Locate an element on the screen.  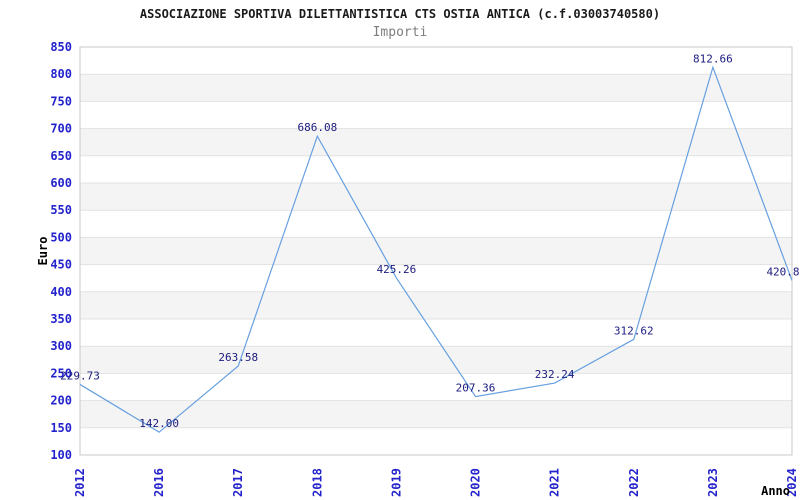
data-point-label: 425.26 is located at coordinates (397, 269).